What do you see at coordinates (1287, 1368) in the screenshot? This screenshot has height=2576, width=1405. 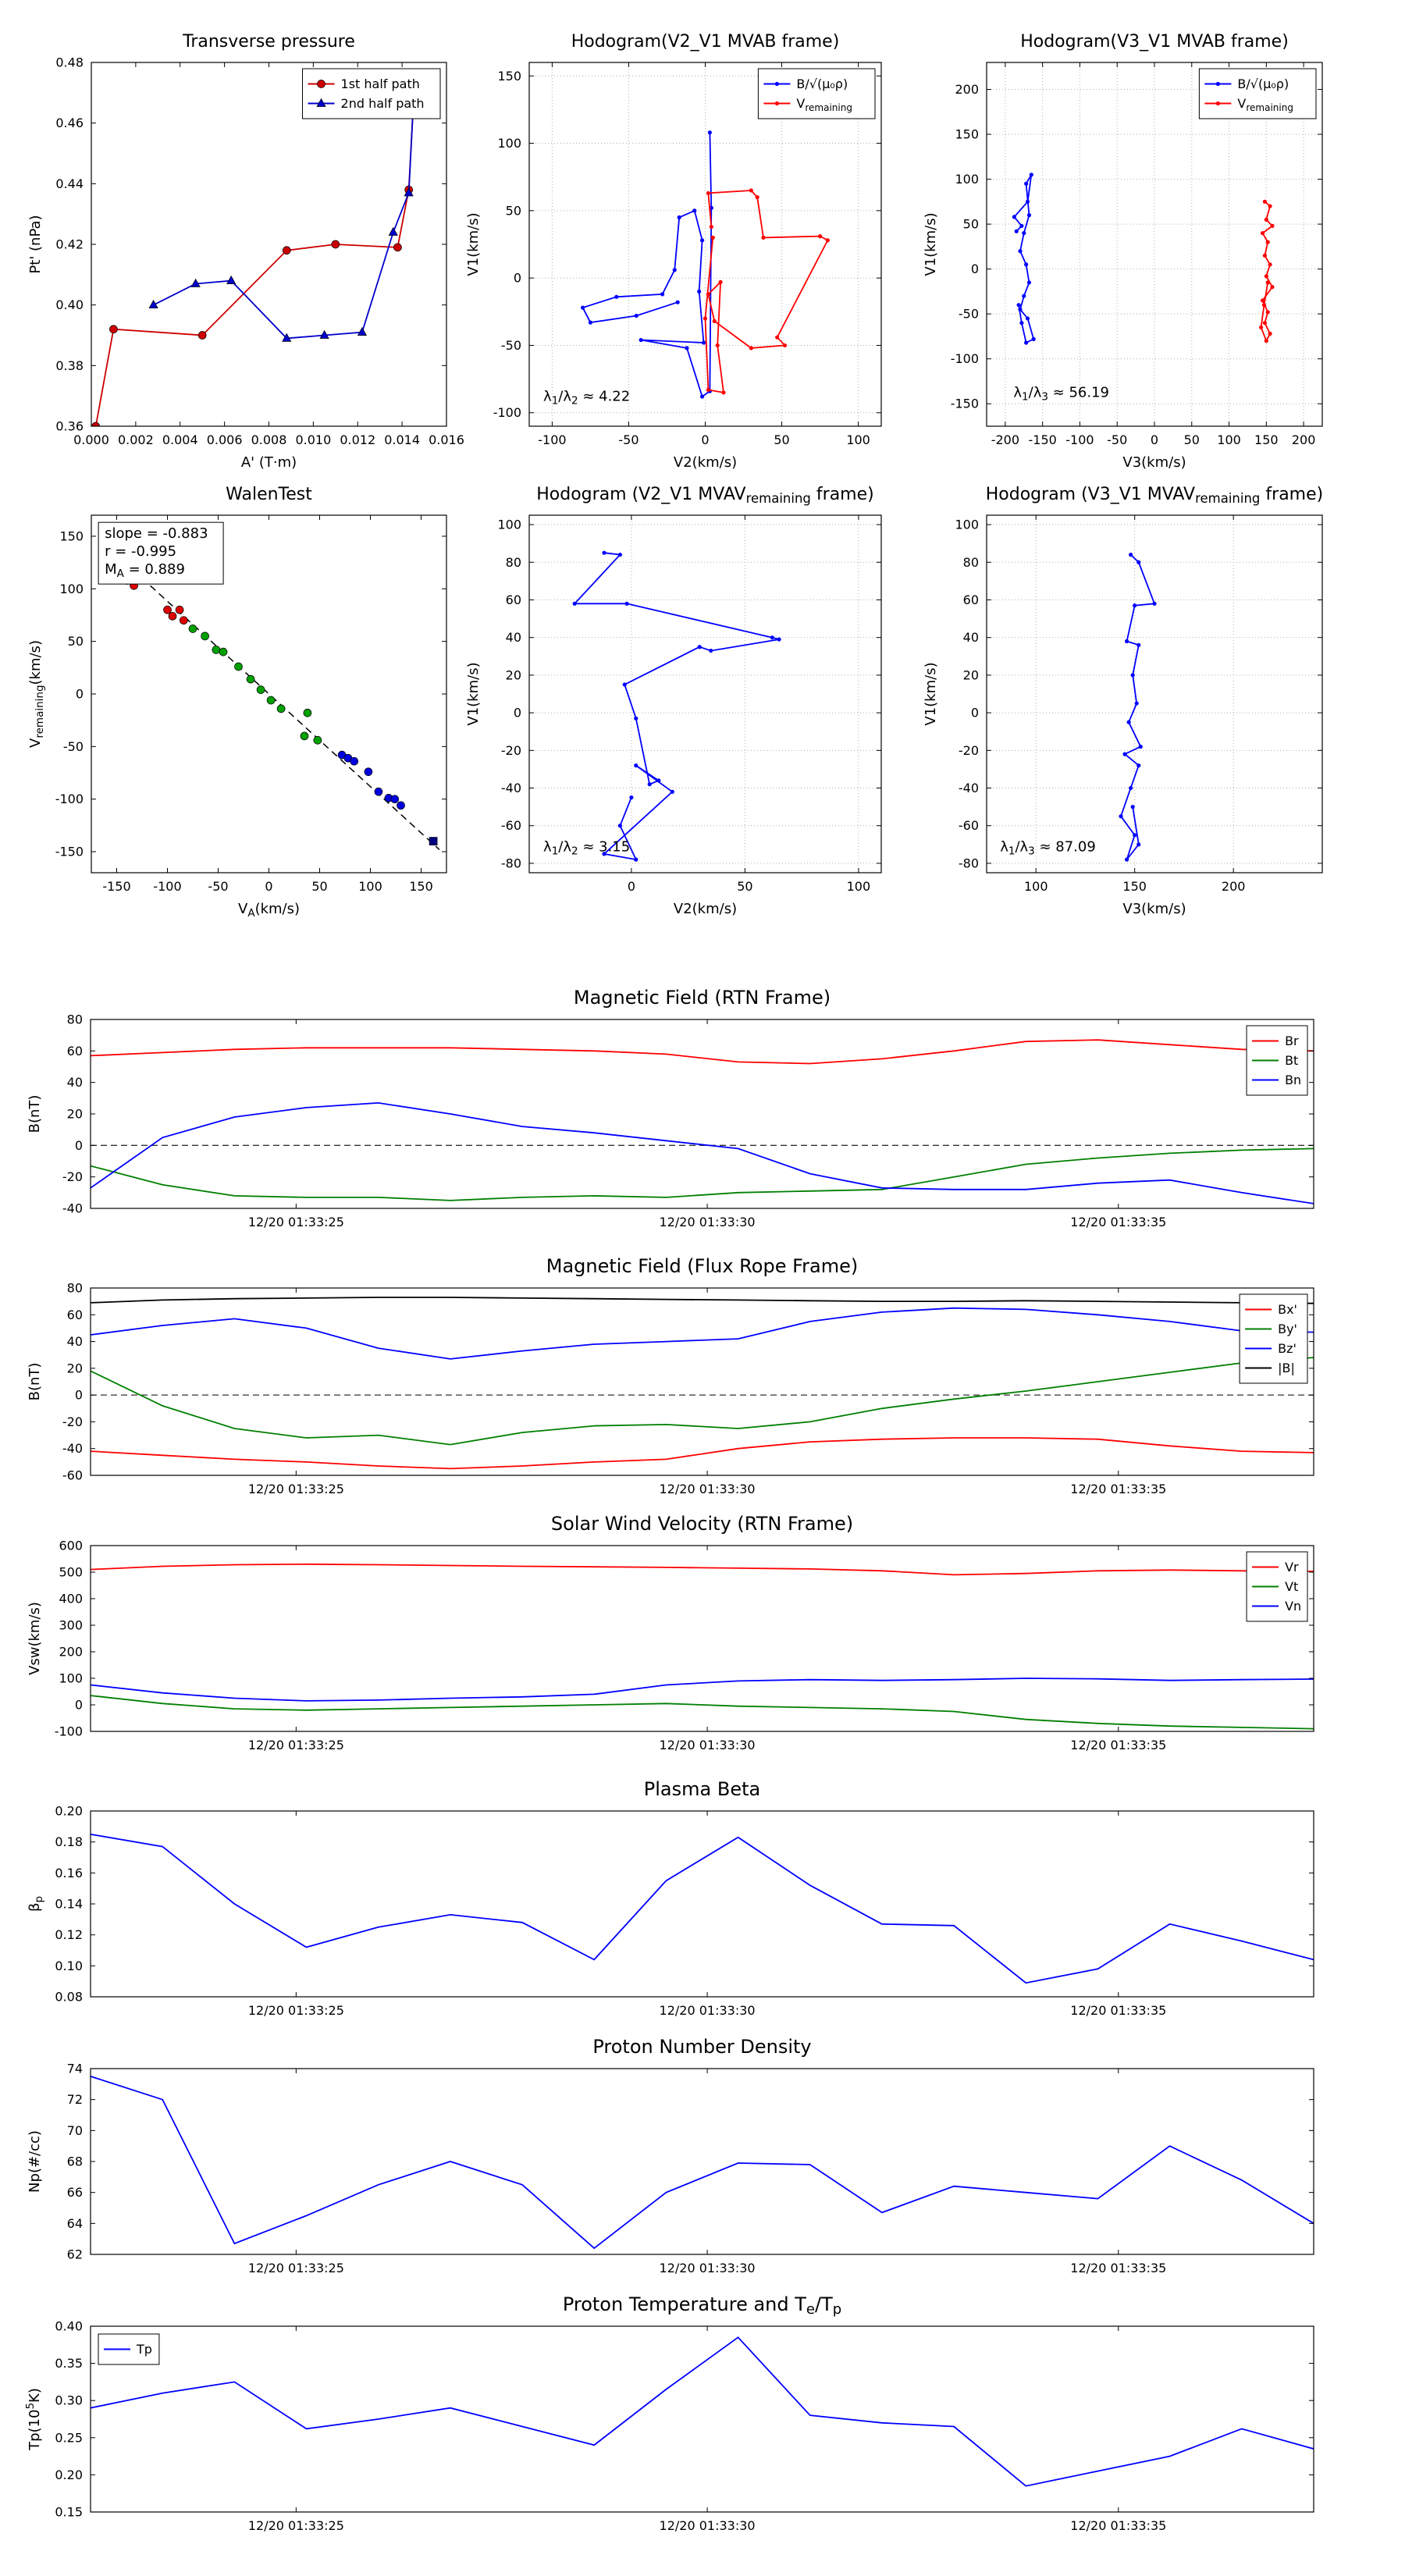 I see `legend-label: |B|` at bounding box center [1287, 1368].